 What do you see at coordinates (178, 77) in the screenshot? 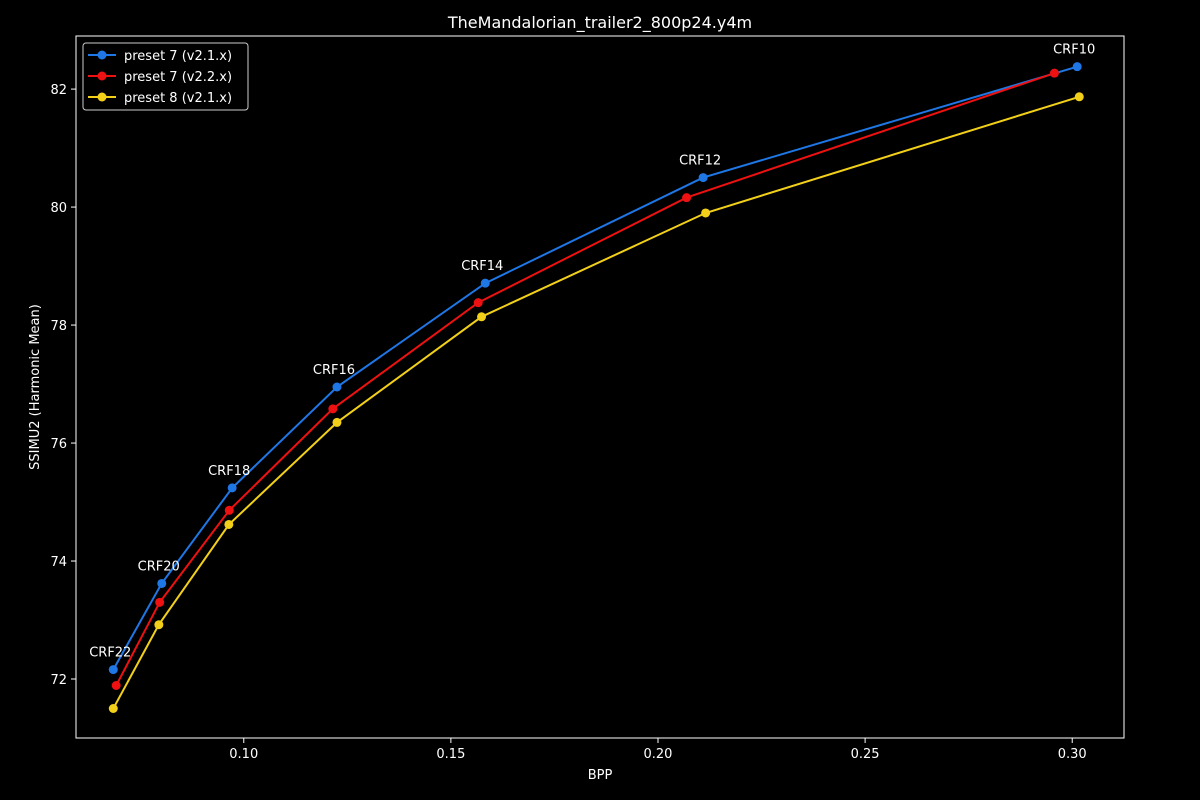
I see `legend-entry-label: preset 7 (v2.2.x)` at bounding box center [178, 77].